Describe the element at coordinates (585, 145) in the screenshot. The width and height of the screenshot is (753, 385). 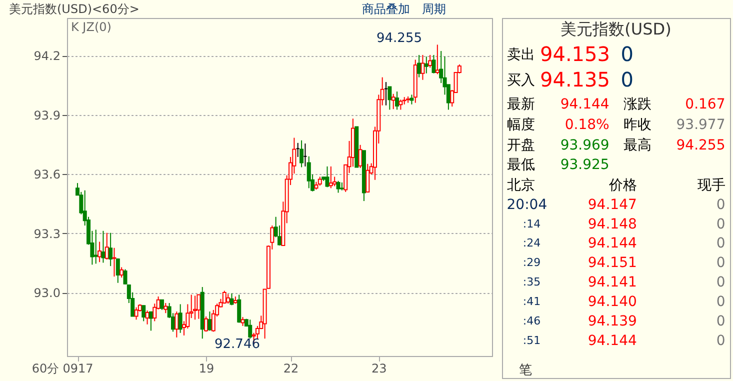
I see `text: 93.969` at that location.